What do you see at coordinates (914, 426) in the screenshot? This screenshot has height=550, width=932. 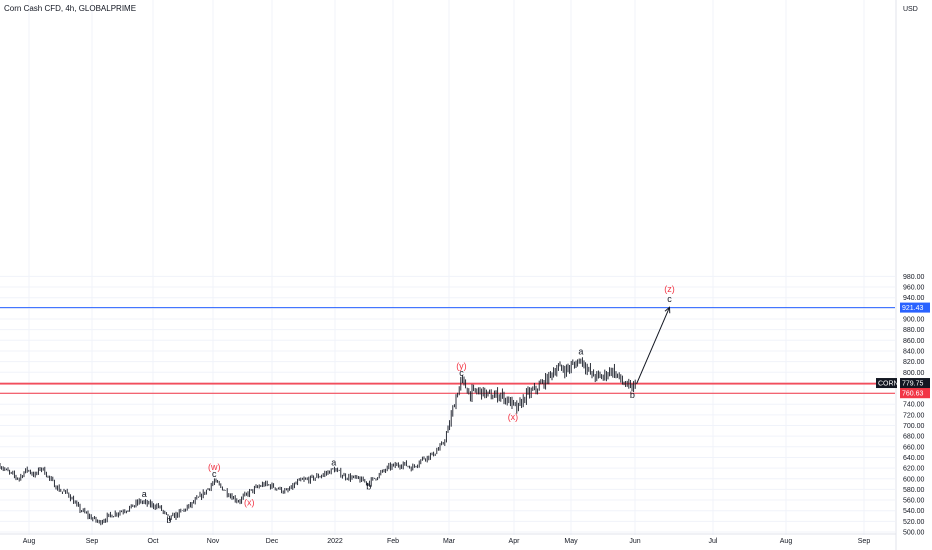 I see `y-tick-label: 700.00` at bounding box center [914, 426].